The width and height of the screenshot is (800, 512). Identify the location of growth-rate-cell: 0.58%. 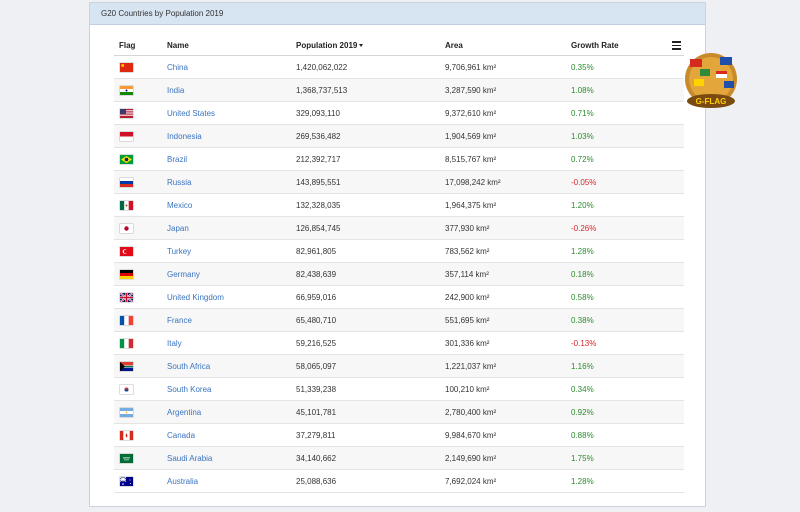
(627, 297).